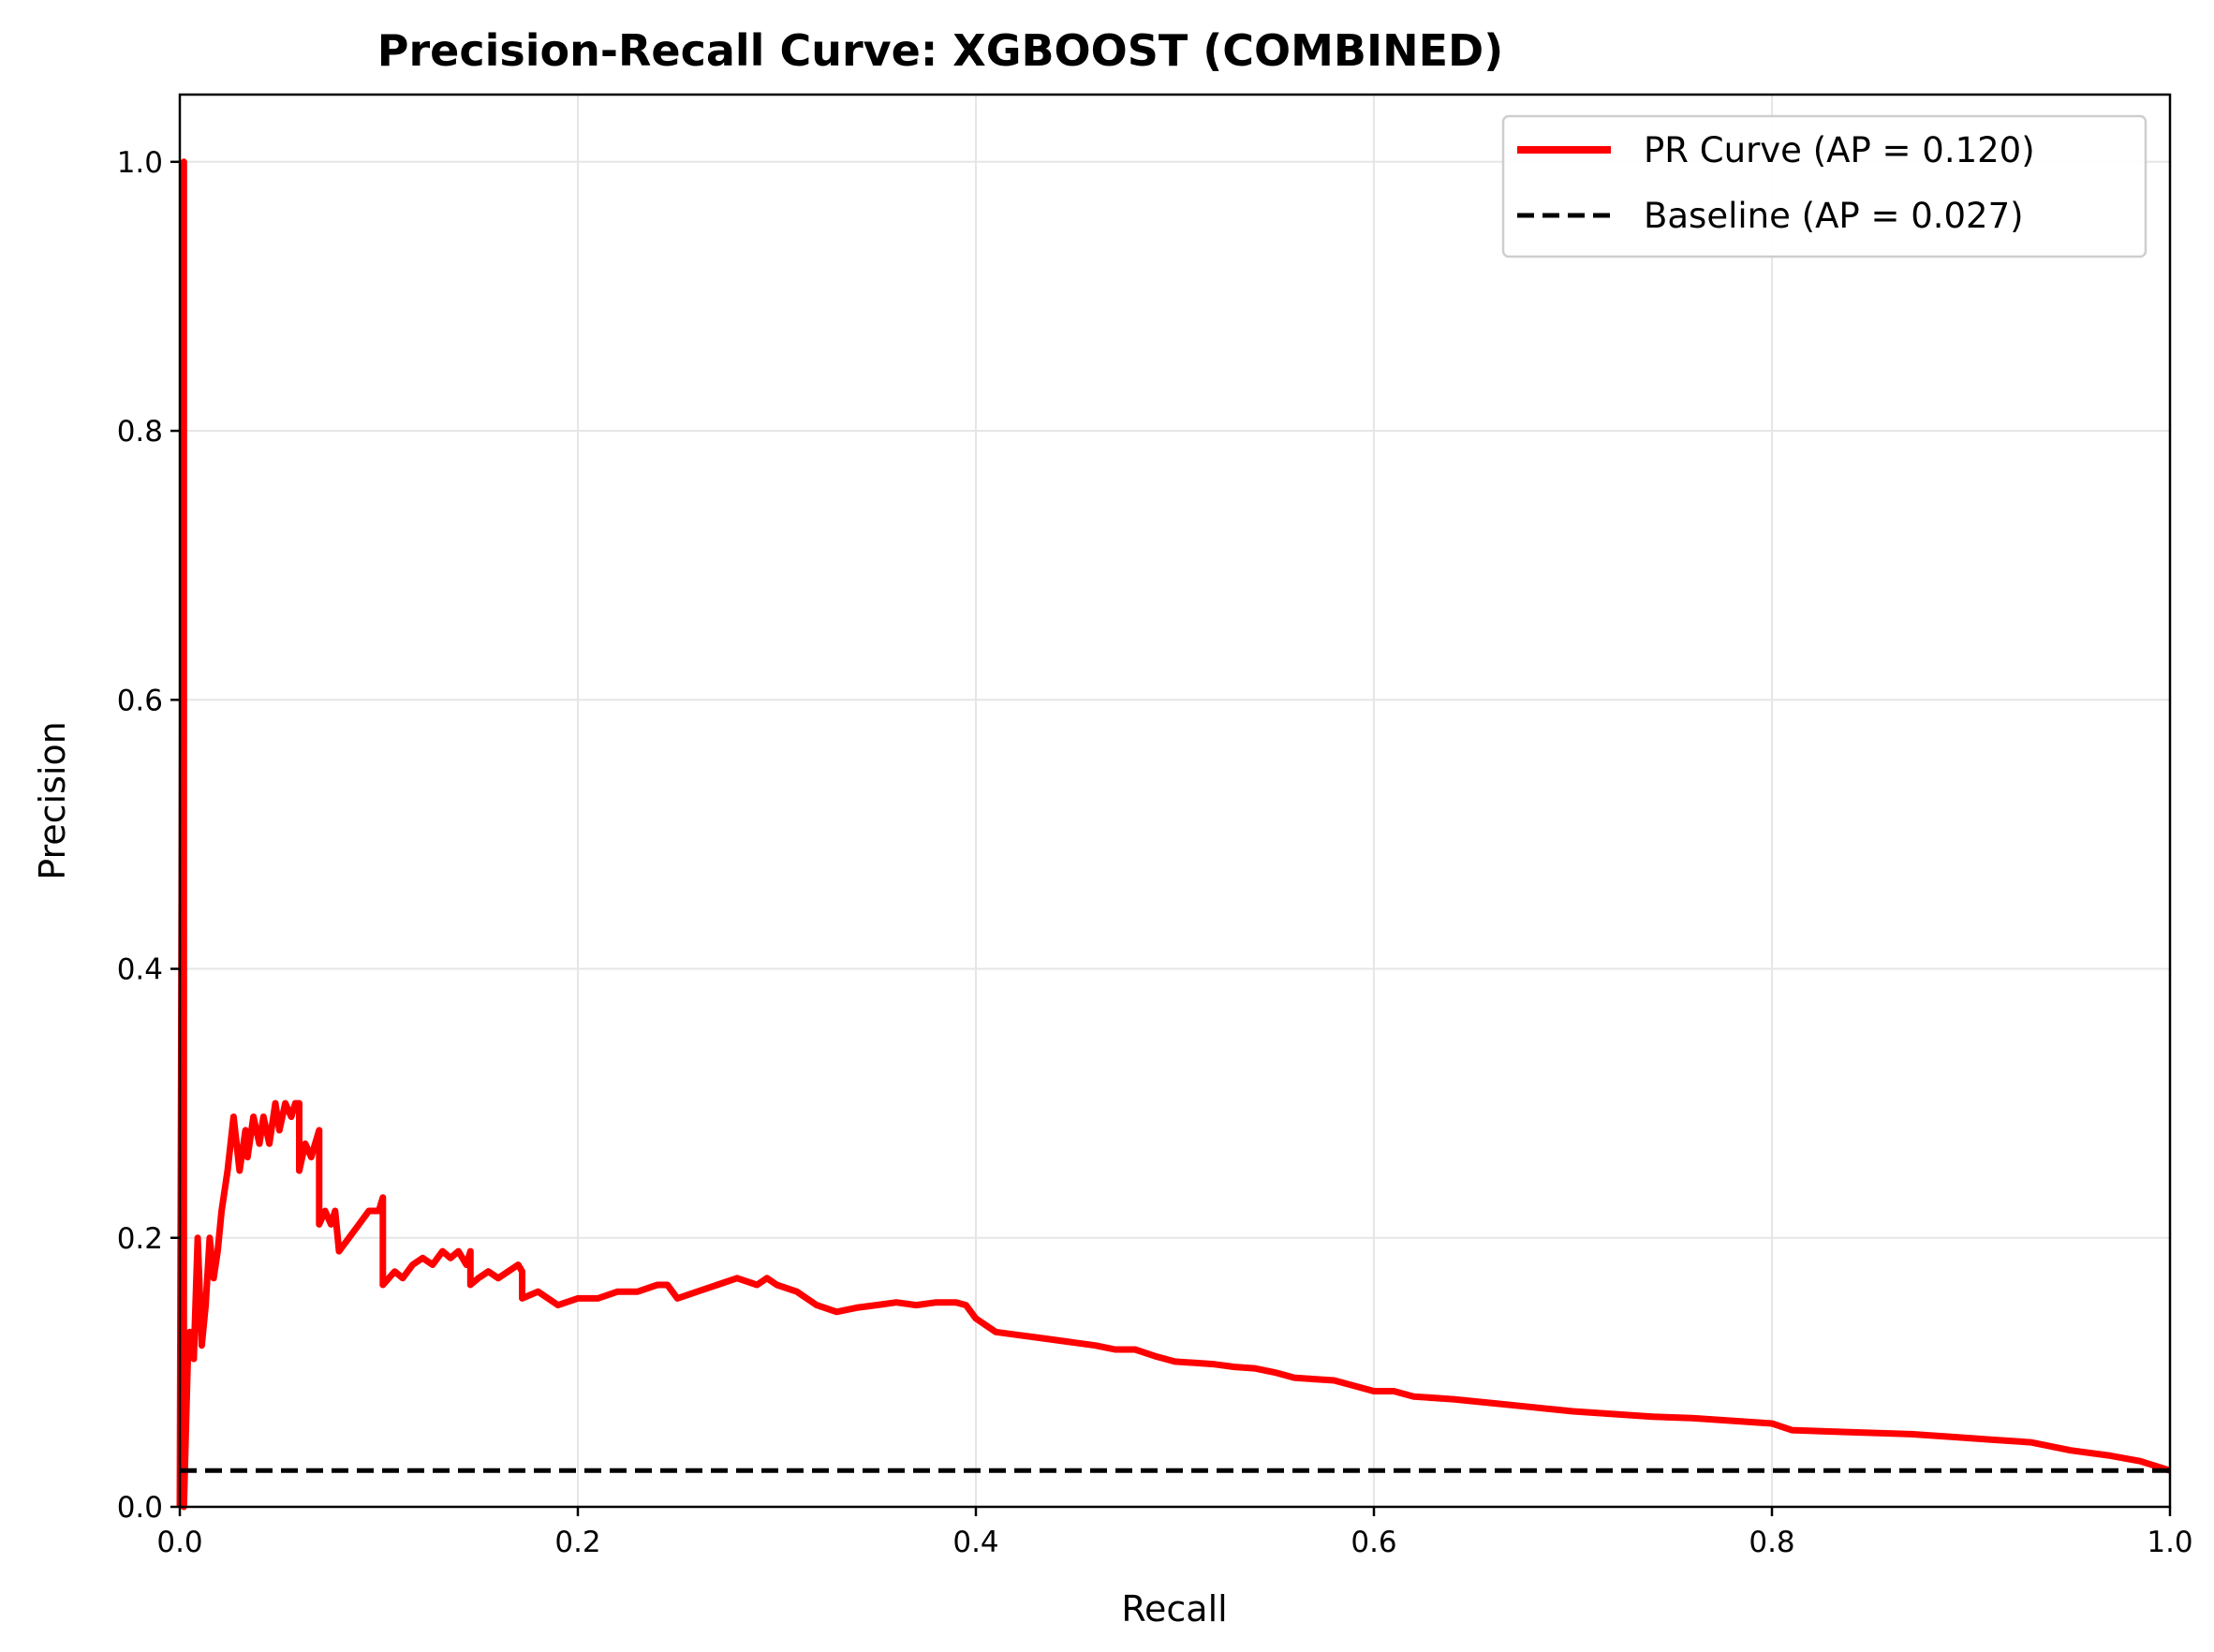 Image resolution: width=2214 pixels, height=1652 pixels. Describe the element at coordinates (140, 970) in the screenshot. I see `y-tick-label: 0.4` at that location.